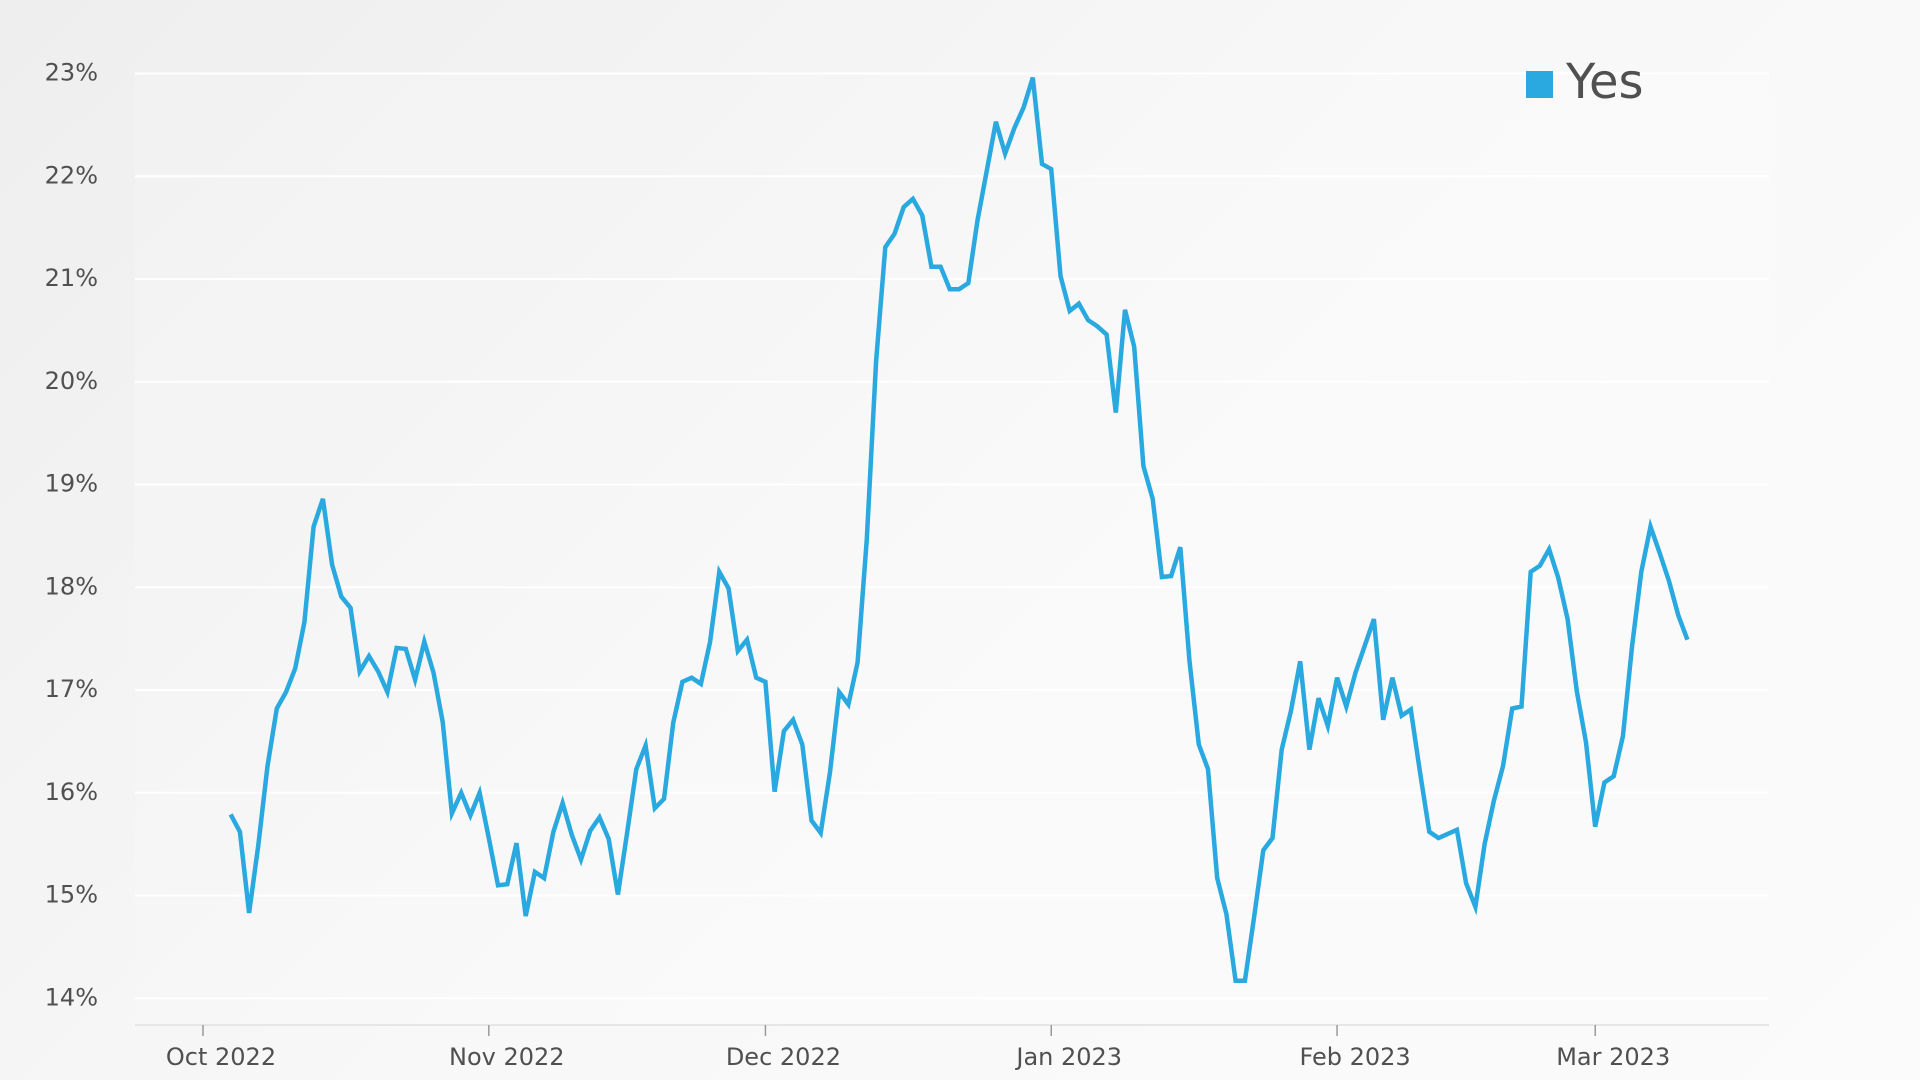 The image size is (1920, 1080). Describe the element at coordinates (71, 586) in the screenshot. I see `y-tick-label: 18%` at that location.